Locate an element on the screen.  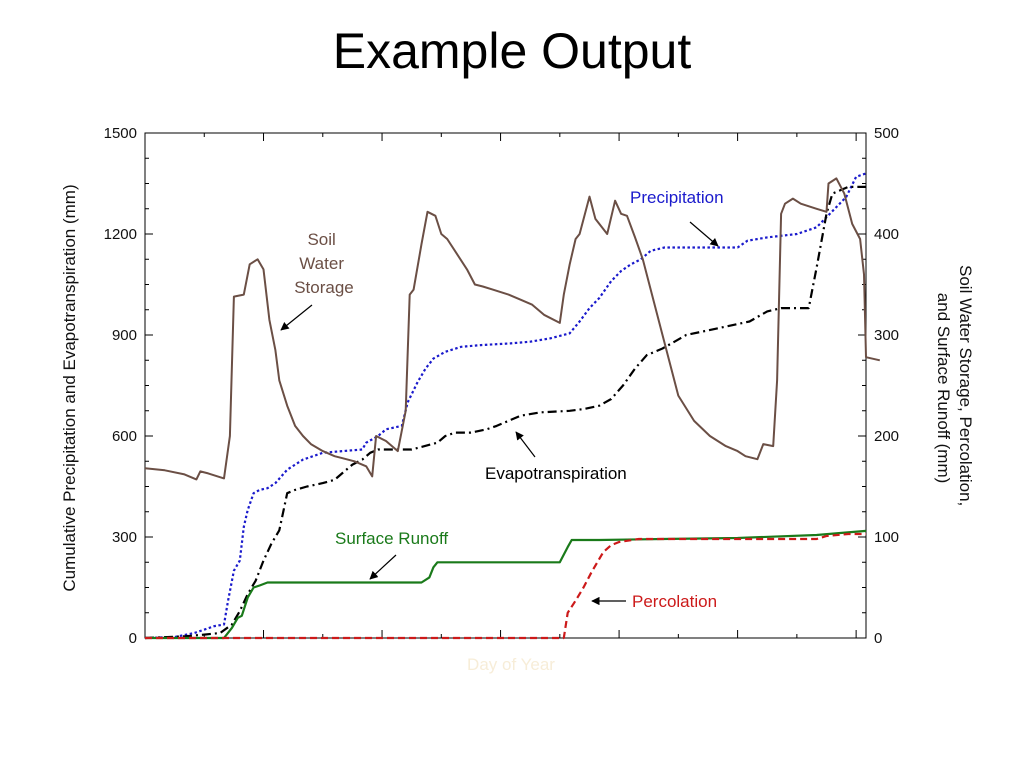
svg-text: Soil Water Storage is located at coordinates (324, 263).